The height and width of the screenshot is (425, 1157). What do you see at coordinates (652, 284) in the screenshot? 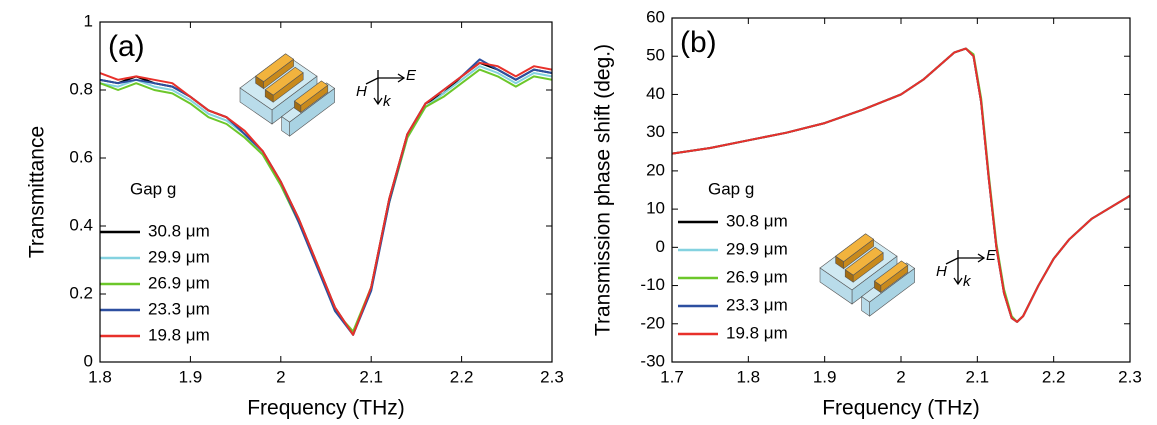
I see `y-tick-label: -10` at bounding box center [652, 284].